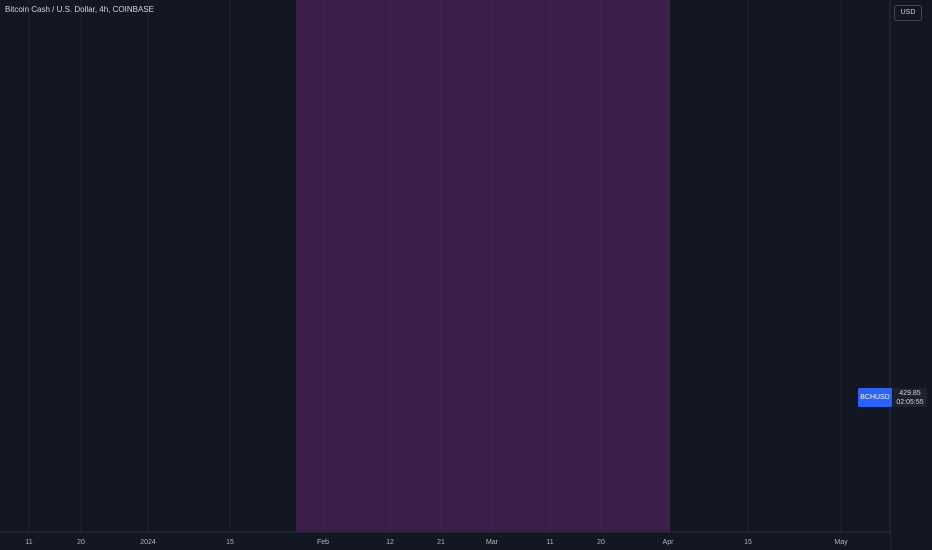  What do you see at coordinates (79, 9) in the screenshot?
I see `chart-title: Bitcoin Cash / U.S. Dollar, 4h, COINBASE` at bounding box center [79, 9].